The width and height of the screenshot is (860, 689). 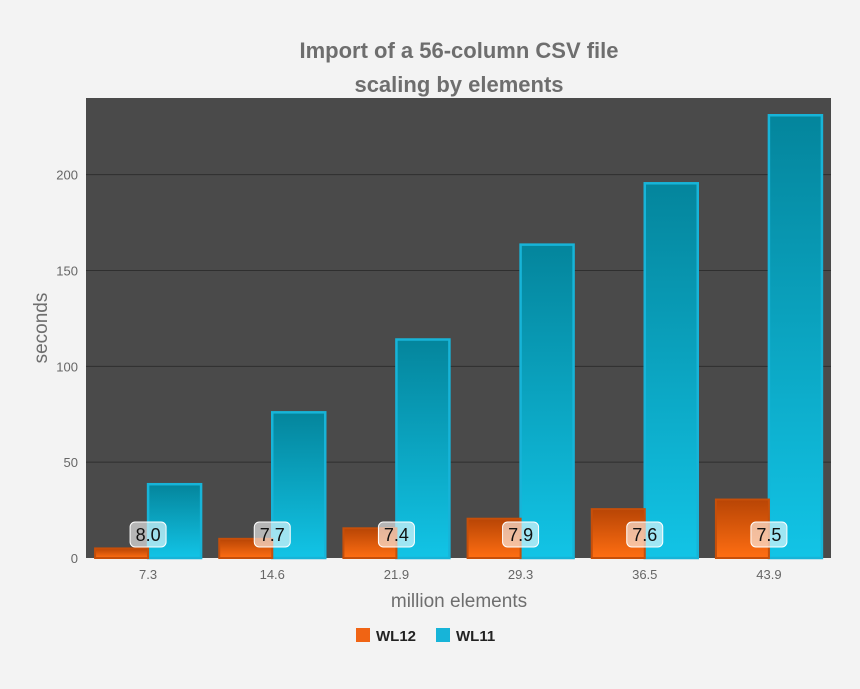 What do you see at coordinates (458, 84) in the screenshot?
I see `chart-subtitle: scaling by elements` at bounding box center [458, 84].